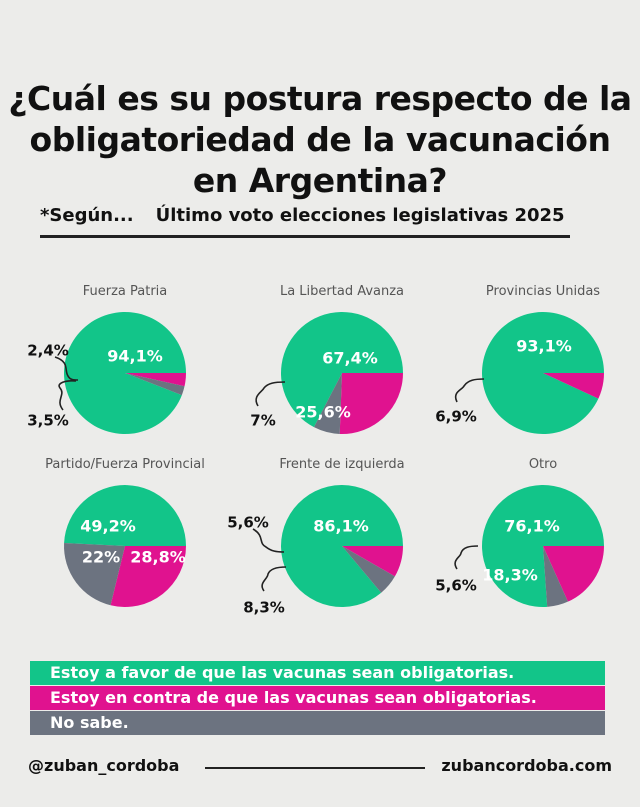  I want to click on pie-title: Otro, so click(543, 464).